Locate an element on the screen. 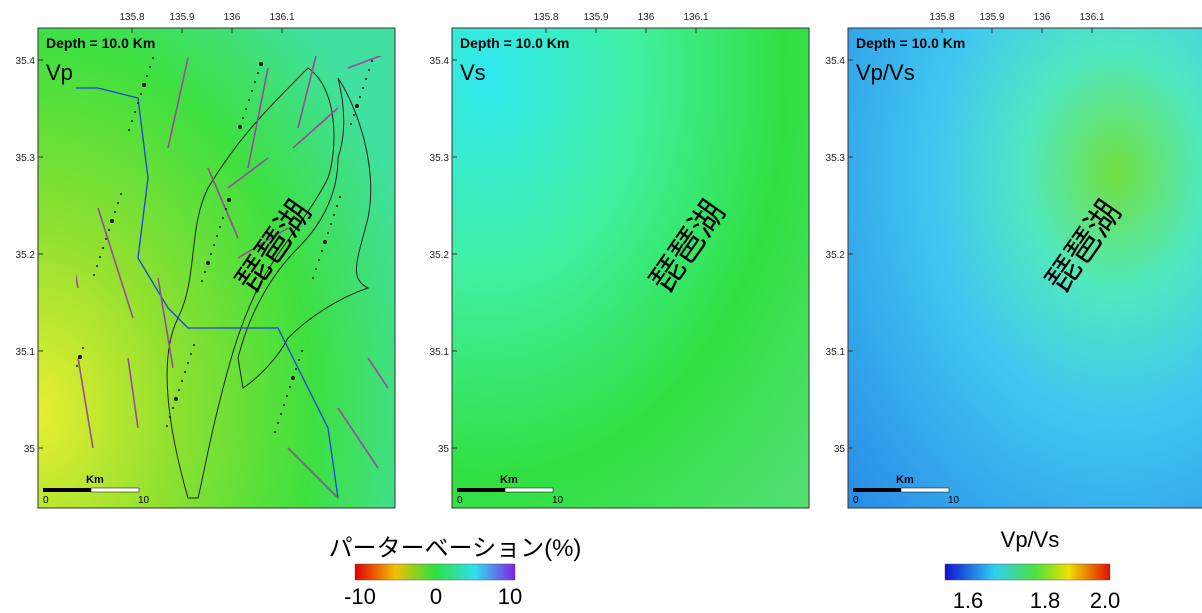 The width and height of the screenshot is (1202, 613). scale-end: 10 is located at coordinates (954, 500).